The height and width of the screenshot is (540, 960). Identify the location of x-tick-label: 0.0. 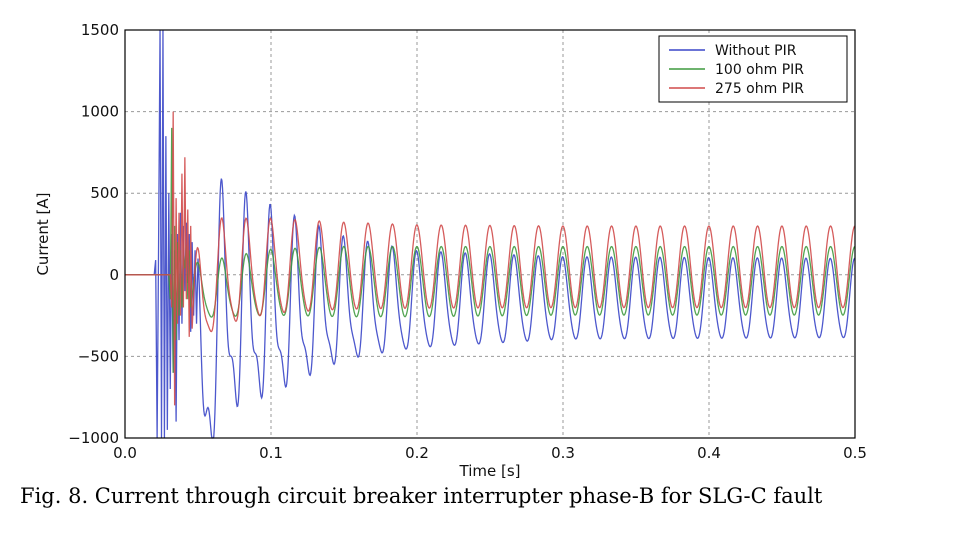
(125, 453).